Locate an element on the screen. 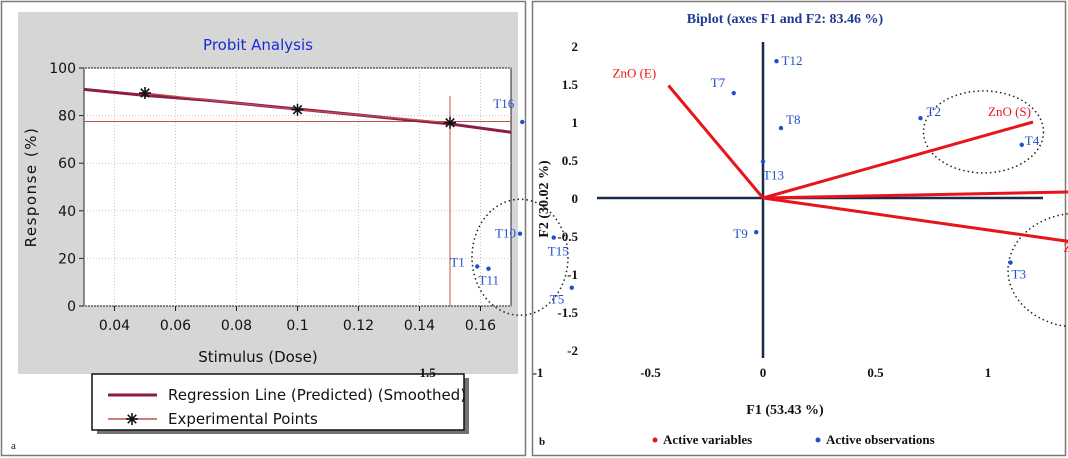 The height and width of the screenshot is (458, 1068). legend-experimental-label: Experimental Points is located at coordinates (243, 419).